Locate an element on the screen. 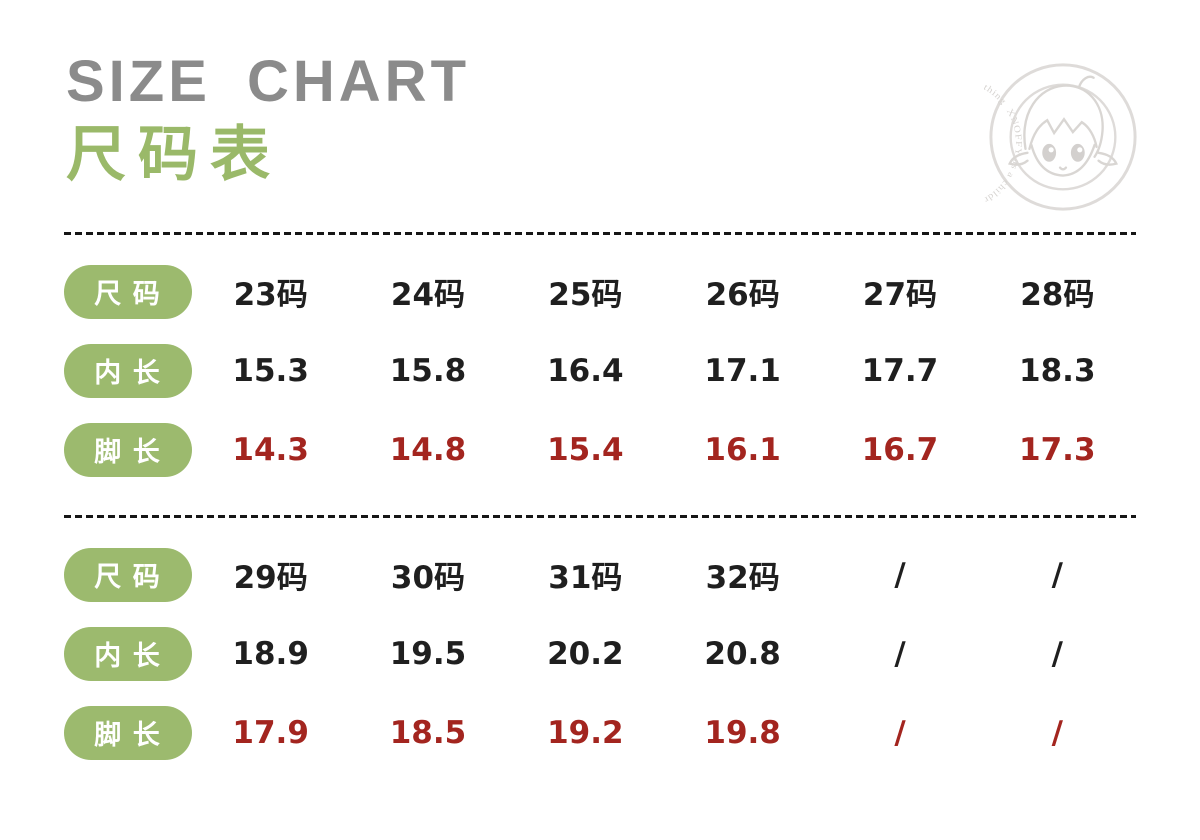  table-cell: 15.3 is located at coordinates (270, 370).